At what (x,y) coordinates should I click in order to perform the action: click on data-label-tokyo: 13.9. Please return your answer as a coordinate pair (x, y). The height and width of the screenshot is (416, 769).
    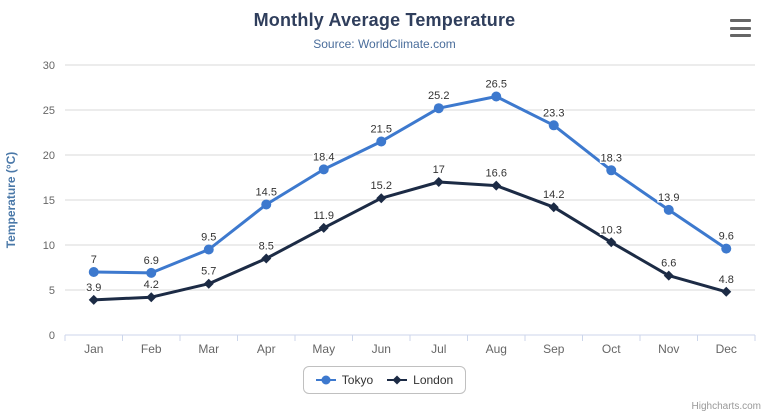
    Looking at the image, I should click on (668, 198).